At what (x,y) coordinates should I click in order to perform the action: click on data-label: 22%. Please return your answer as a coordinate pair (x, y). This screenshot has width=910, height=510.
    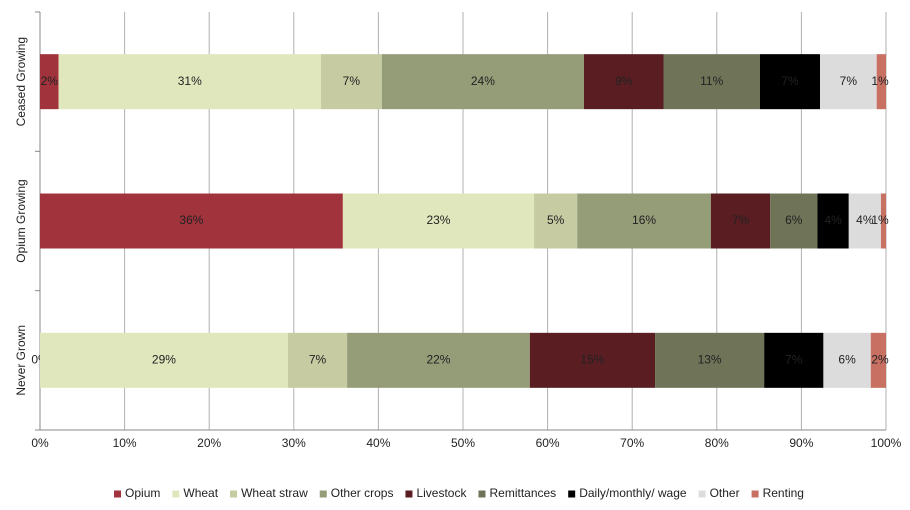
    Looking at the image, I should click on (438, 360).